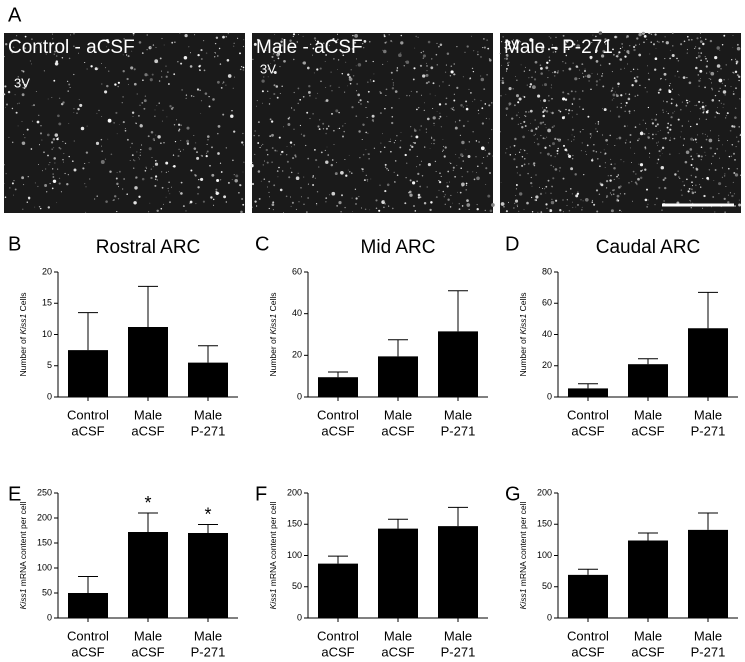 The width and height of the screenshot is (745, 662). Describe the element at coordinates (294, 492) in the screenshot. I see `y-tick-label: 200` at that location.